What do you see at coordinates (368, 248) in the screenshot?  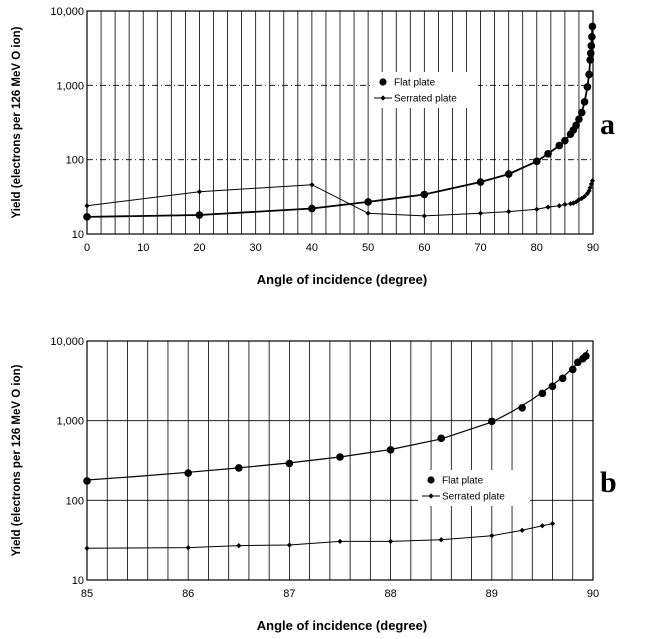 I see `x-tick-label: 50` at bounding box center [368, 248].